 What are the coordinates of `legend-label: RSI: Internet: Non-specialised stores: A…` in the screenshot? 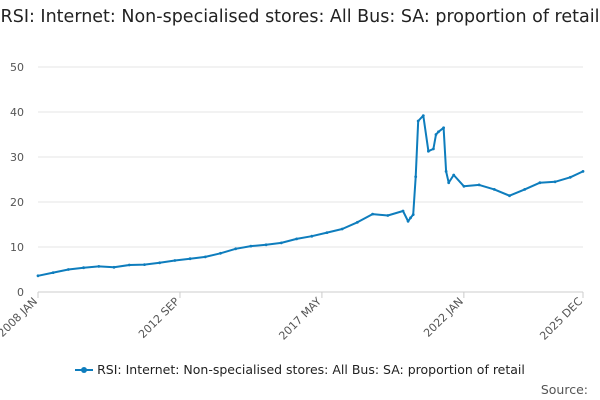 It's located at (311, 369).